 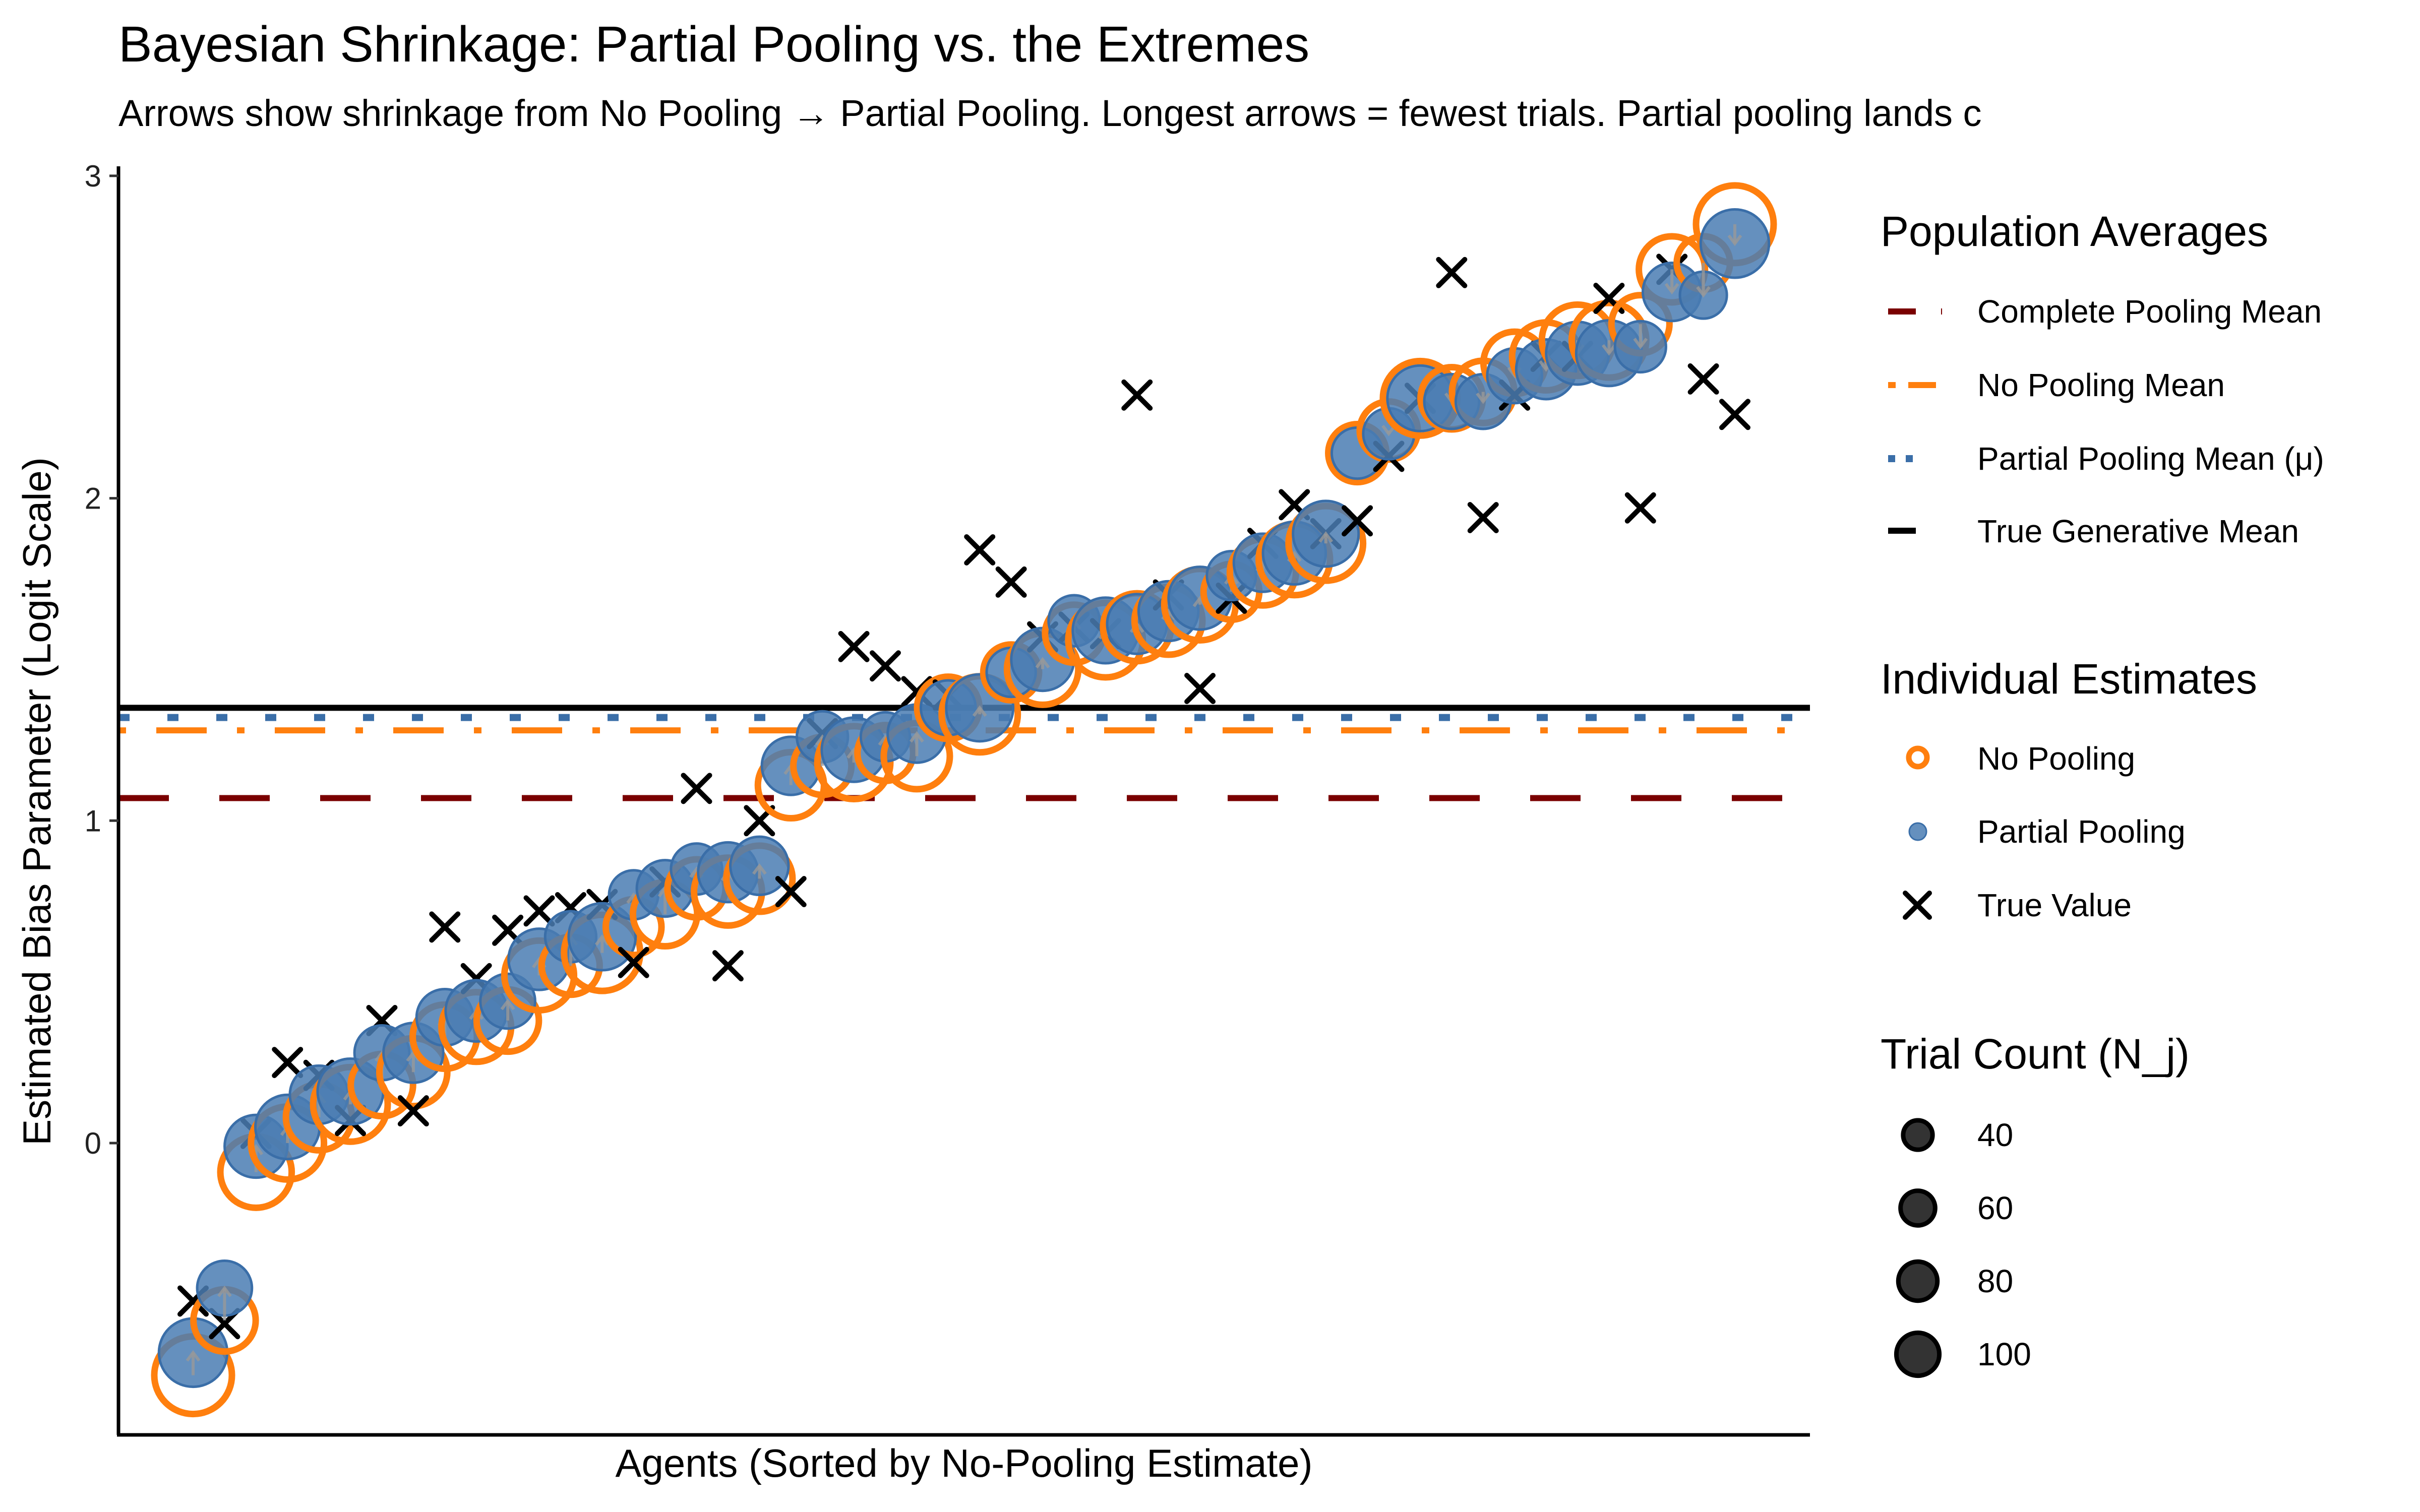 What do you see at coordinates (1962, 1248) in the screenshot?
I see `size-legend-items: 40 60 80 100` at bounding box center [1962, 1248].